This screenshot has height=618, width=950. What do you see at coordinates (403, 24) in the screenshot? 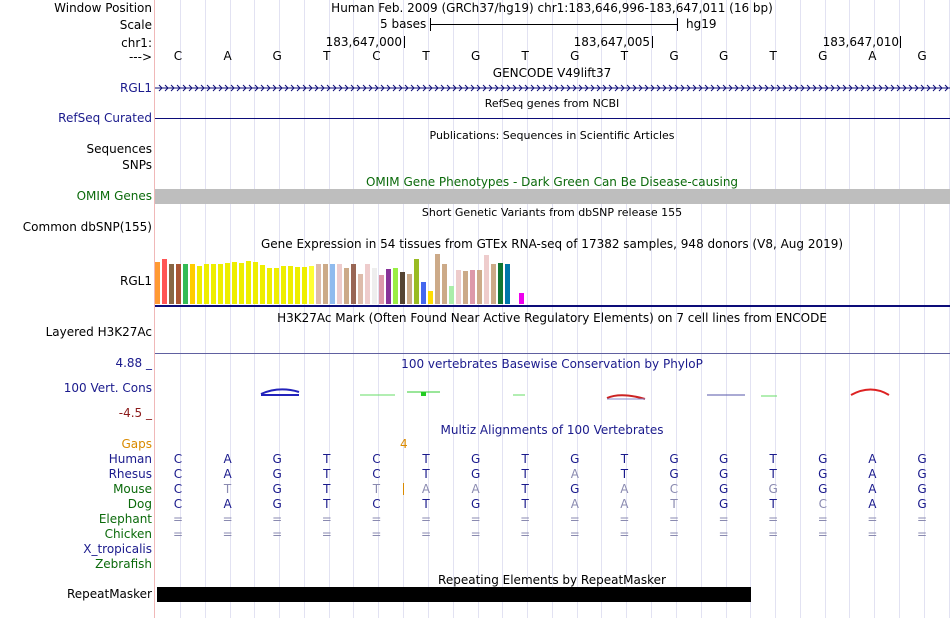
I see `scale-text: 5 bases` at bounding box center [403, 24].